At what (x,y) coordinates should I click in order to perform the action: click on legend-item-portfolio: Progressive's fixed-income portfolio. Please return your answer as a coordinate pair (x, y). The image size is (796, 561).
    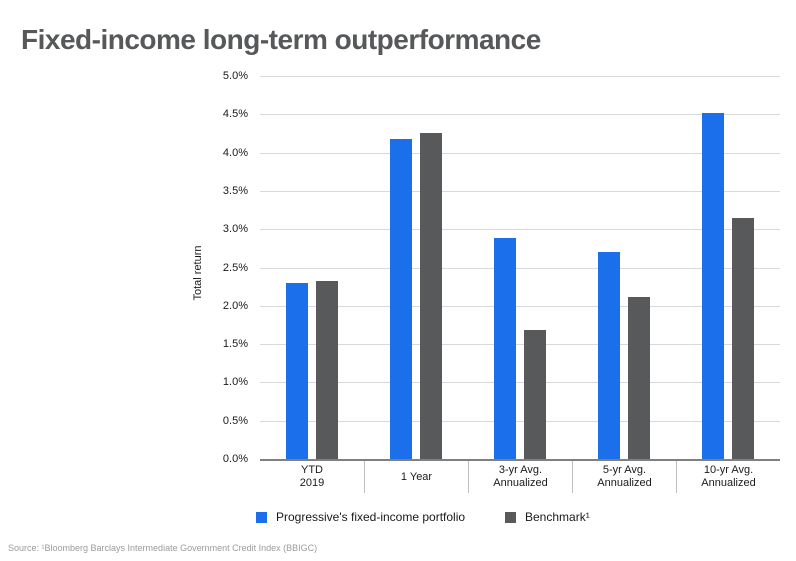
    Looking at the image, I should click on (360, 517).